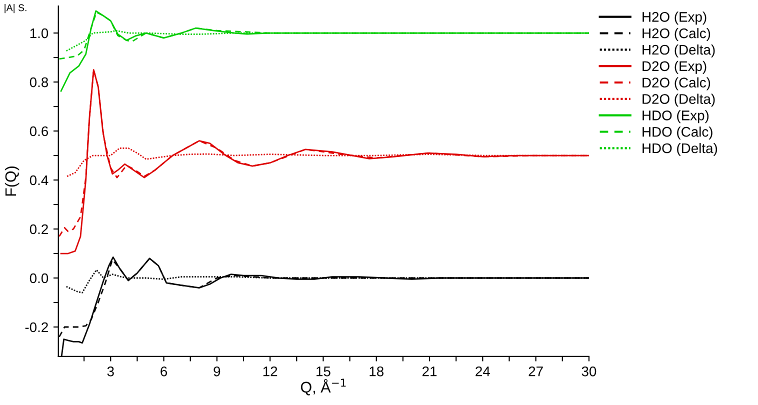 The height and width of the screenshot is (405, 758). What do you see at coordinates (39, 180) in the screenshot?
I see `y-tick-label: 0.4` at bounding box center [39, 180].